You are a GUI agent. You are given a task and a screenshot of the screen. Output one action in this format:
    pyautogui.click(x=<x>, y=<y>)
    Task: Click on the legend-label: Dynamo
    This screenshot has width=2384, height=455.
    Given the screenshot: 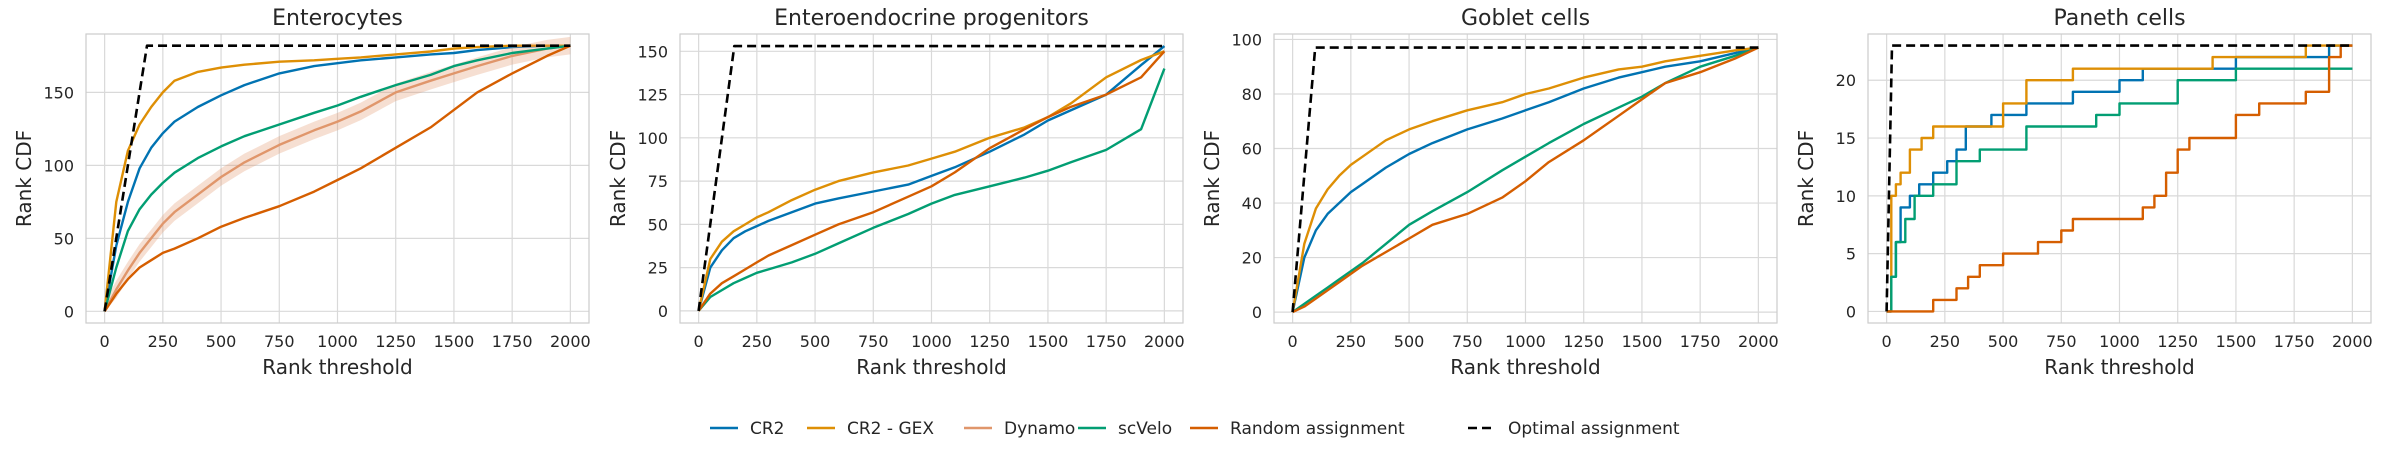 What is the action you would take?
    pyautogui.click(x=1039, y=429)
    